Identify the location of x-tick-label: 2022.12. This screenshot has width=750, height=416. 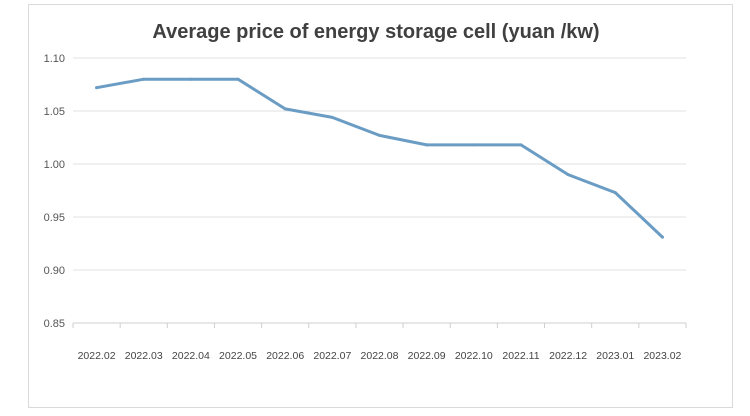
(568, 356).